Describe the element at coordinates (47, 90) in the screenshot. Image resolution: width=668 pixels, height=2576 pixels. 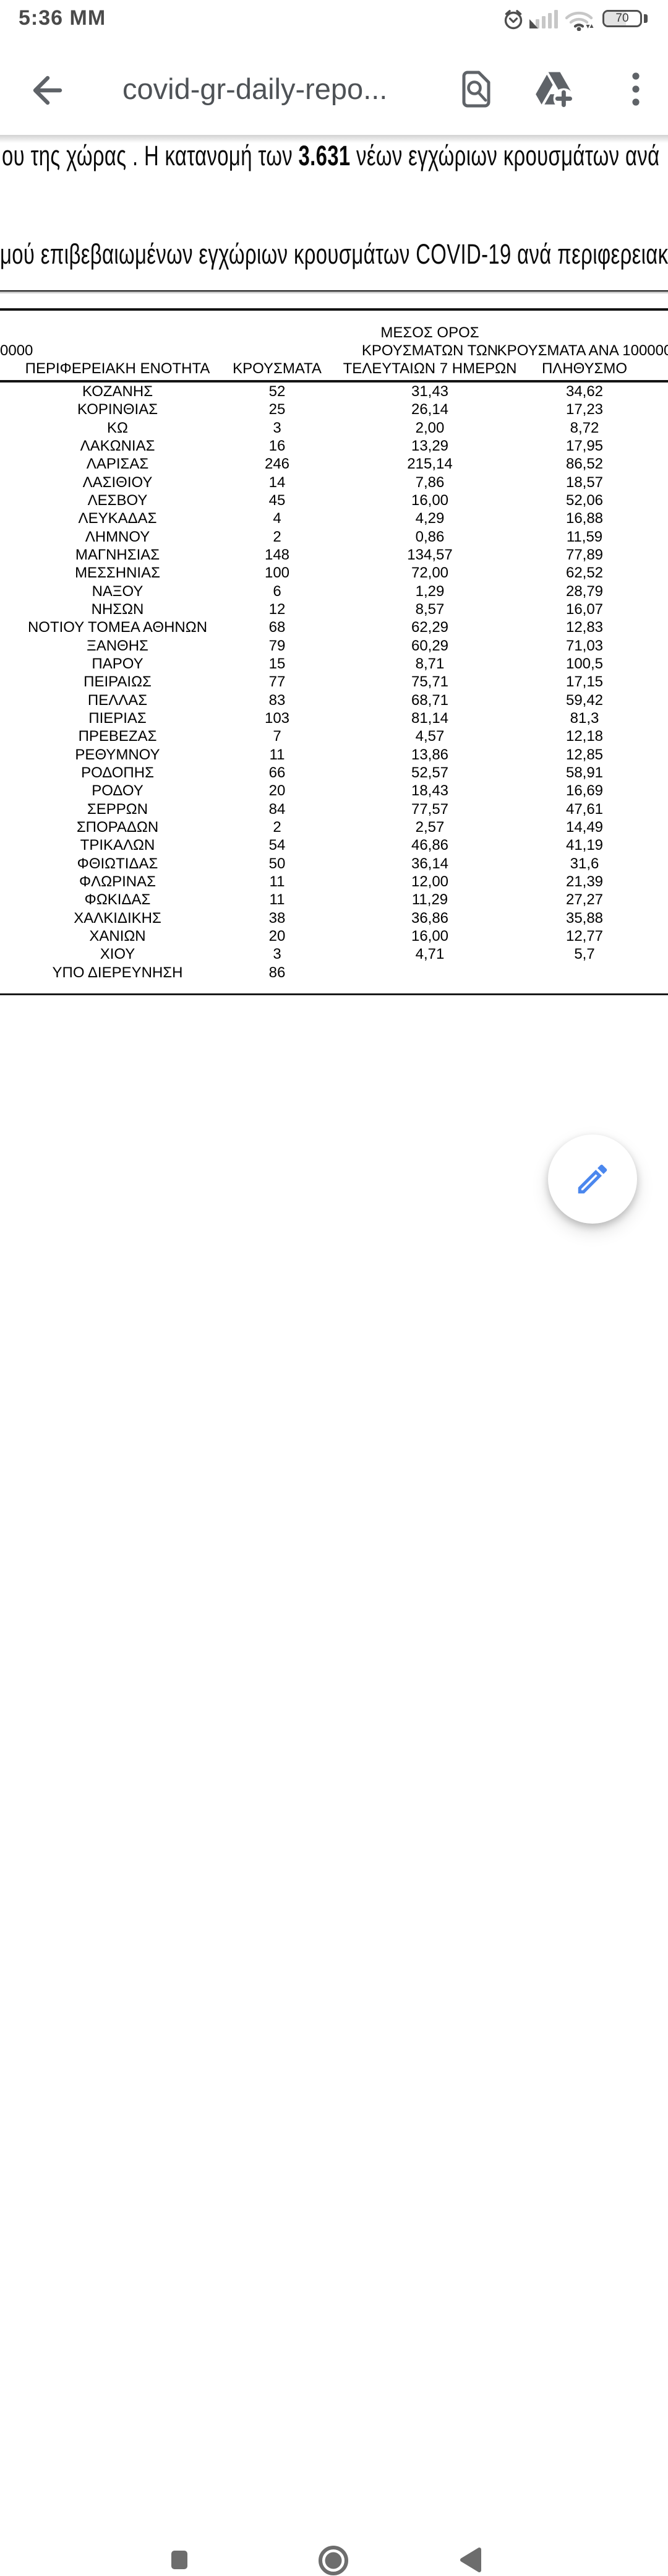
I see `back-button` at that location.